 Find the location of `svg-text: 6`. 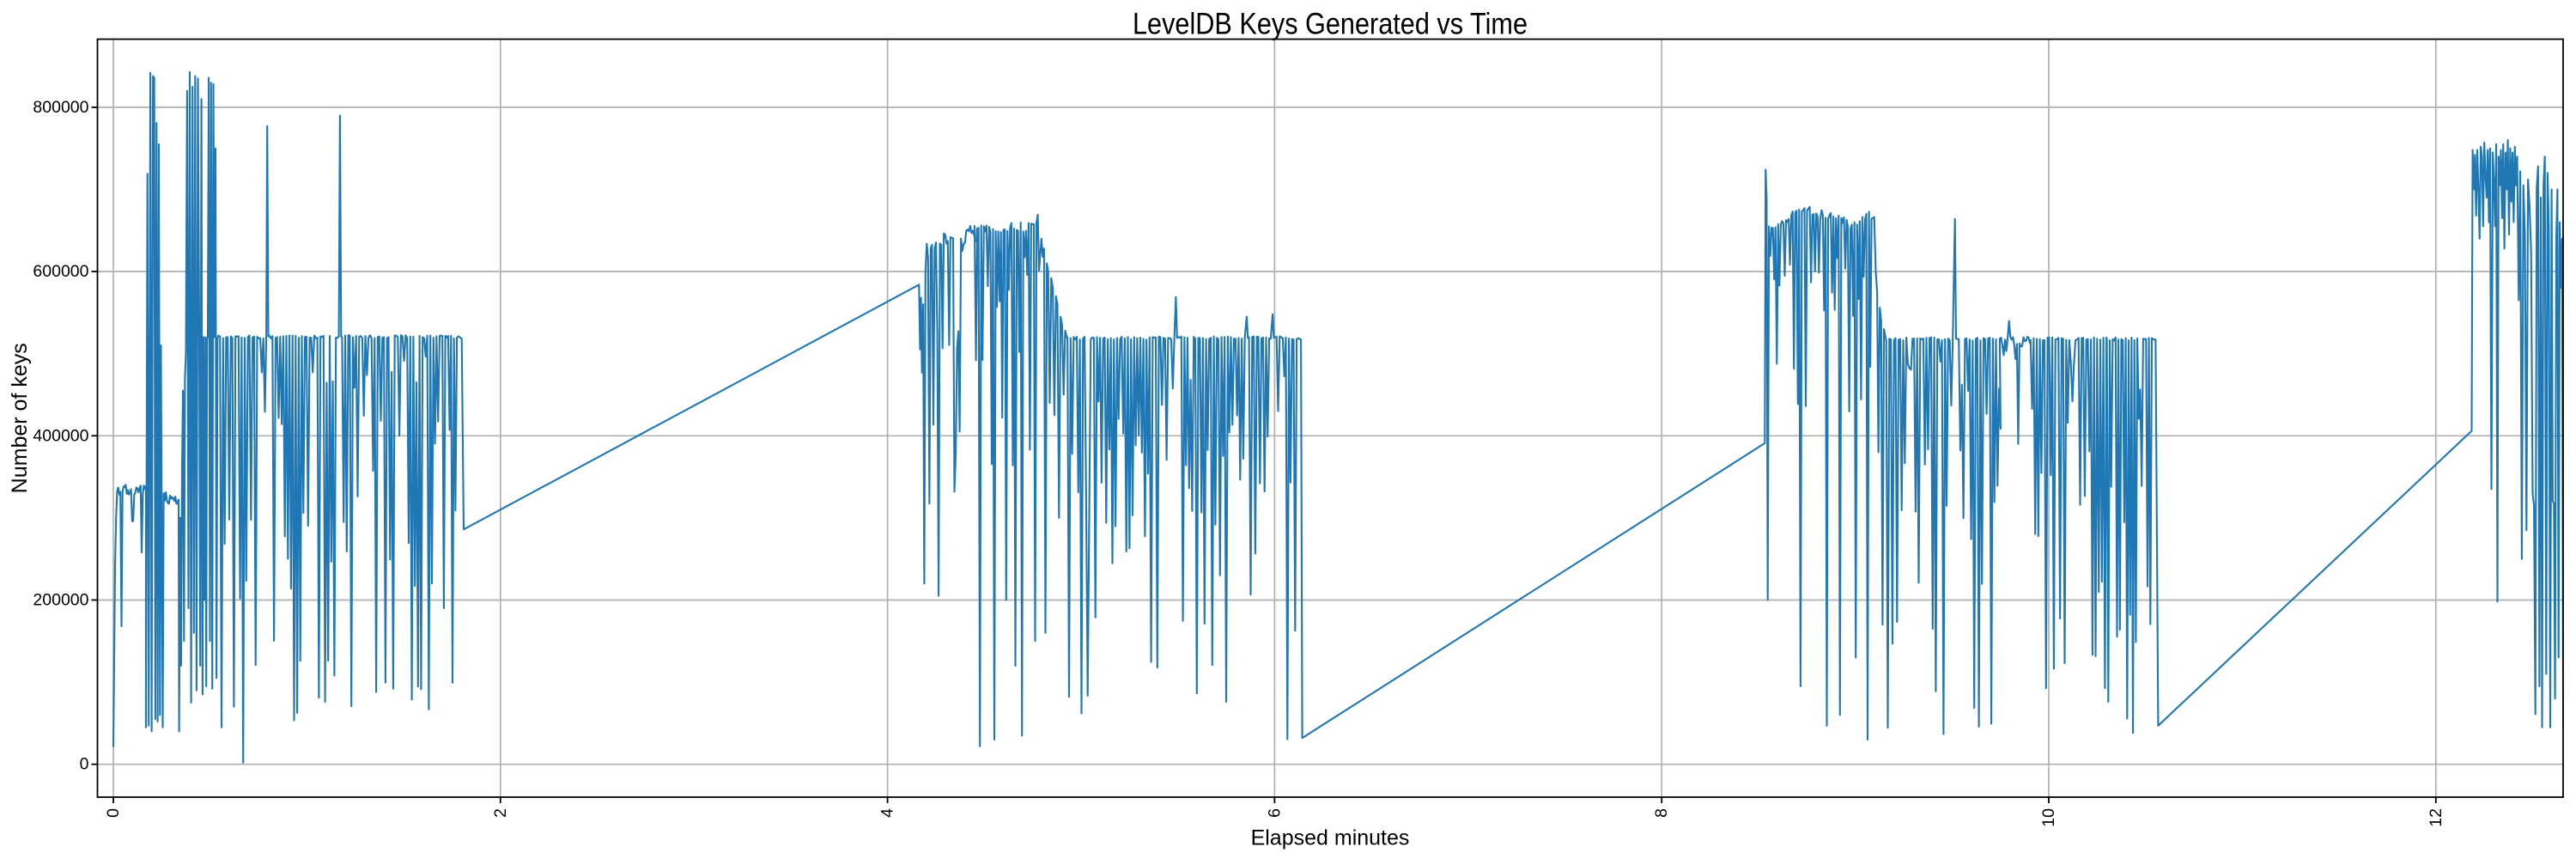

svg-text: 6 is located at coordinates (1274, 813).